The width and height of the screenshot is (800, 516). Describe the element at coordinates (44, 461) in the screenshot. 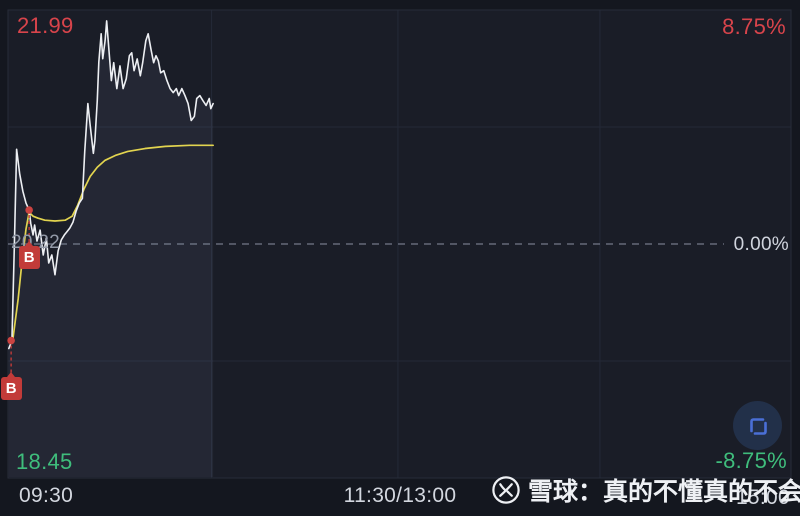

I see `limit-down-price-label: 18.45` at that location.